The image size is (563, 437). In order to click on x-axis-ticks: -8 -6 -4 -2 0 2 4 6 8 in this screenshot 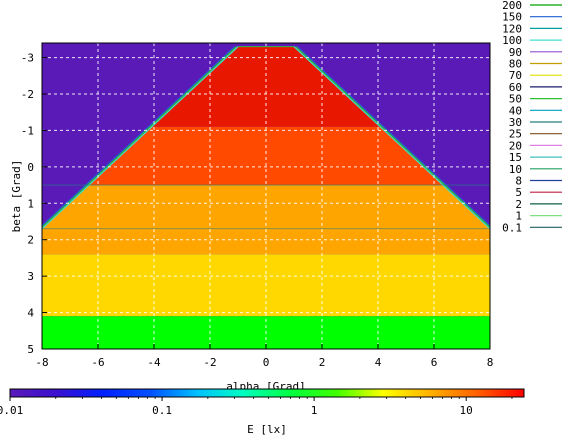, I will do `click(264, 356)`.